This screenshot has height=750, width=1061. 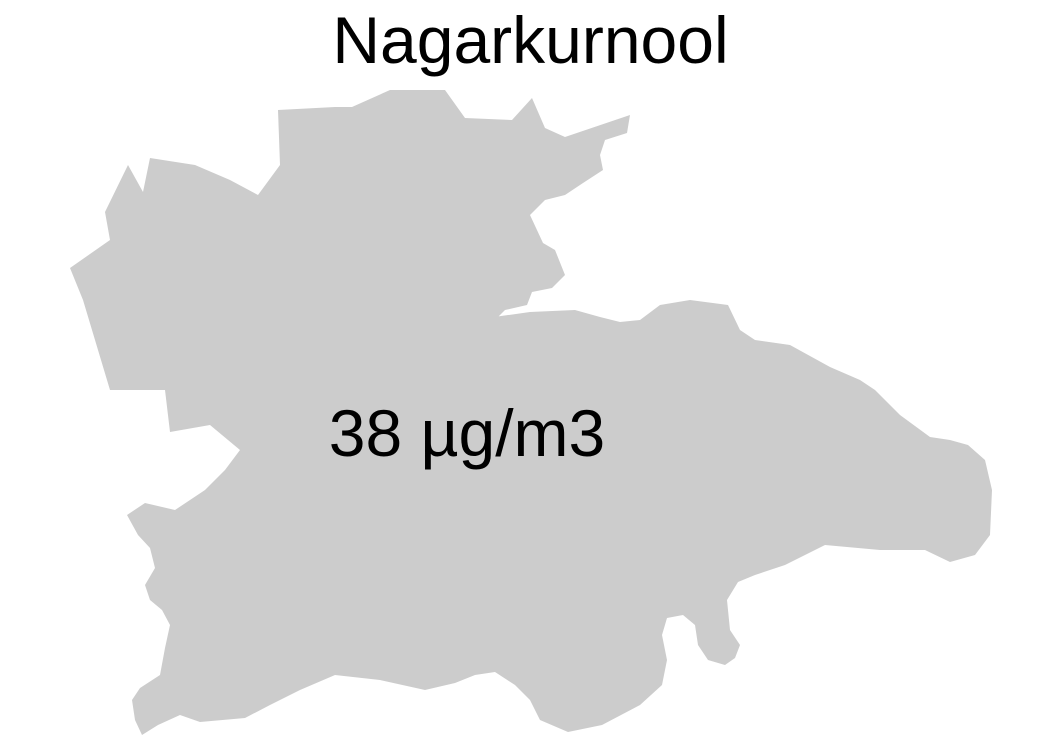 I want to click on district-value-label: 38 µg/m3, so click(x=467, y=433).